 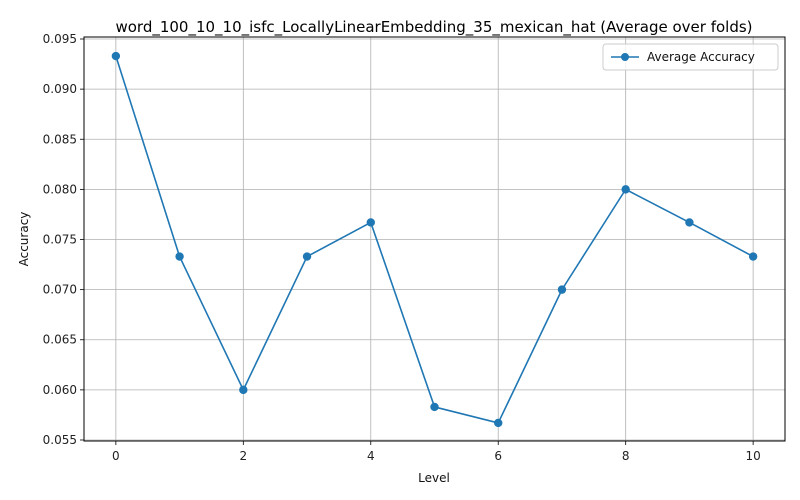 What do you see at coordinates (434, 478) in the screenshot?
I see `x-axis-label: Level` at bounding box center [434, 478].